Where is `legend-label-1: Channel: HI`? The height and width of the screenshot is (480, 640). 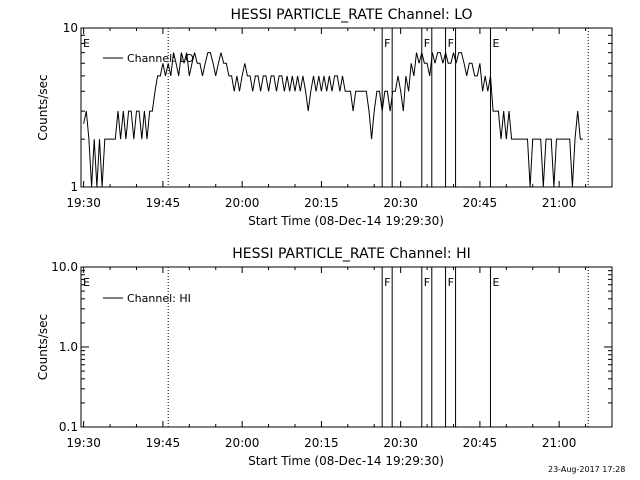 legend-label-1: Channel: HI is located at coordinates (159, 298).